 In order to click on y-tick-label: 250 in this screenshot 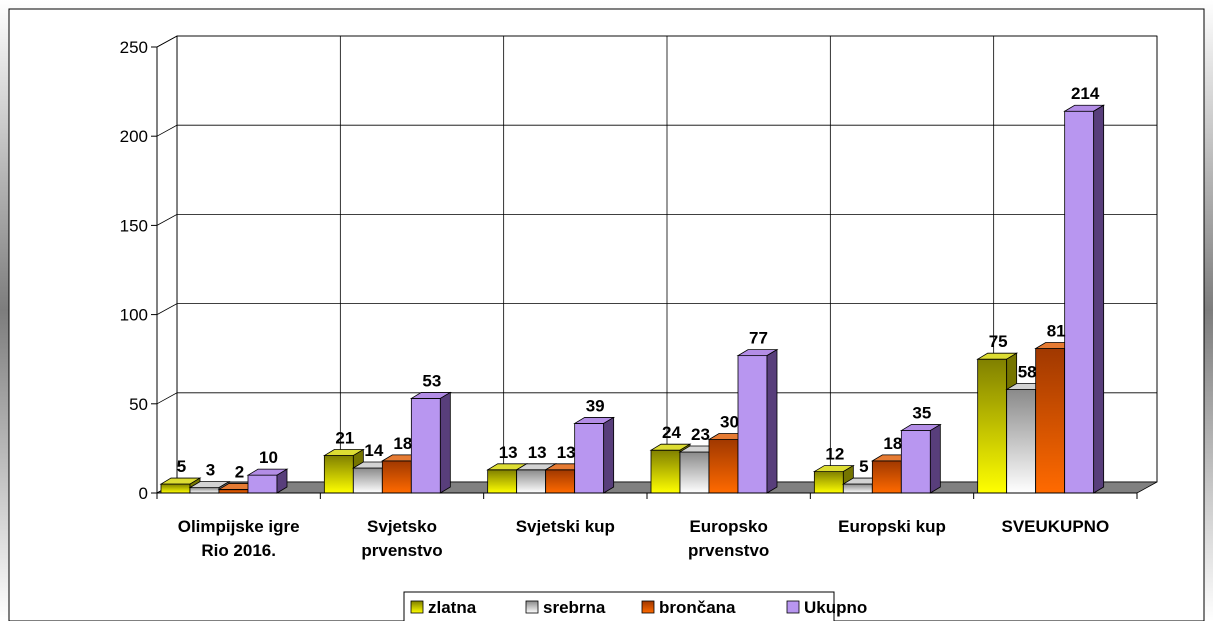, I will do `click(134, 47)`.